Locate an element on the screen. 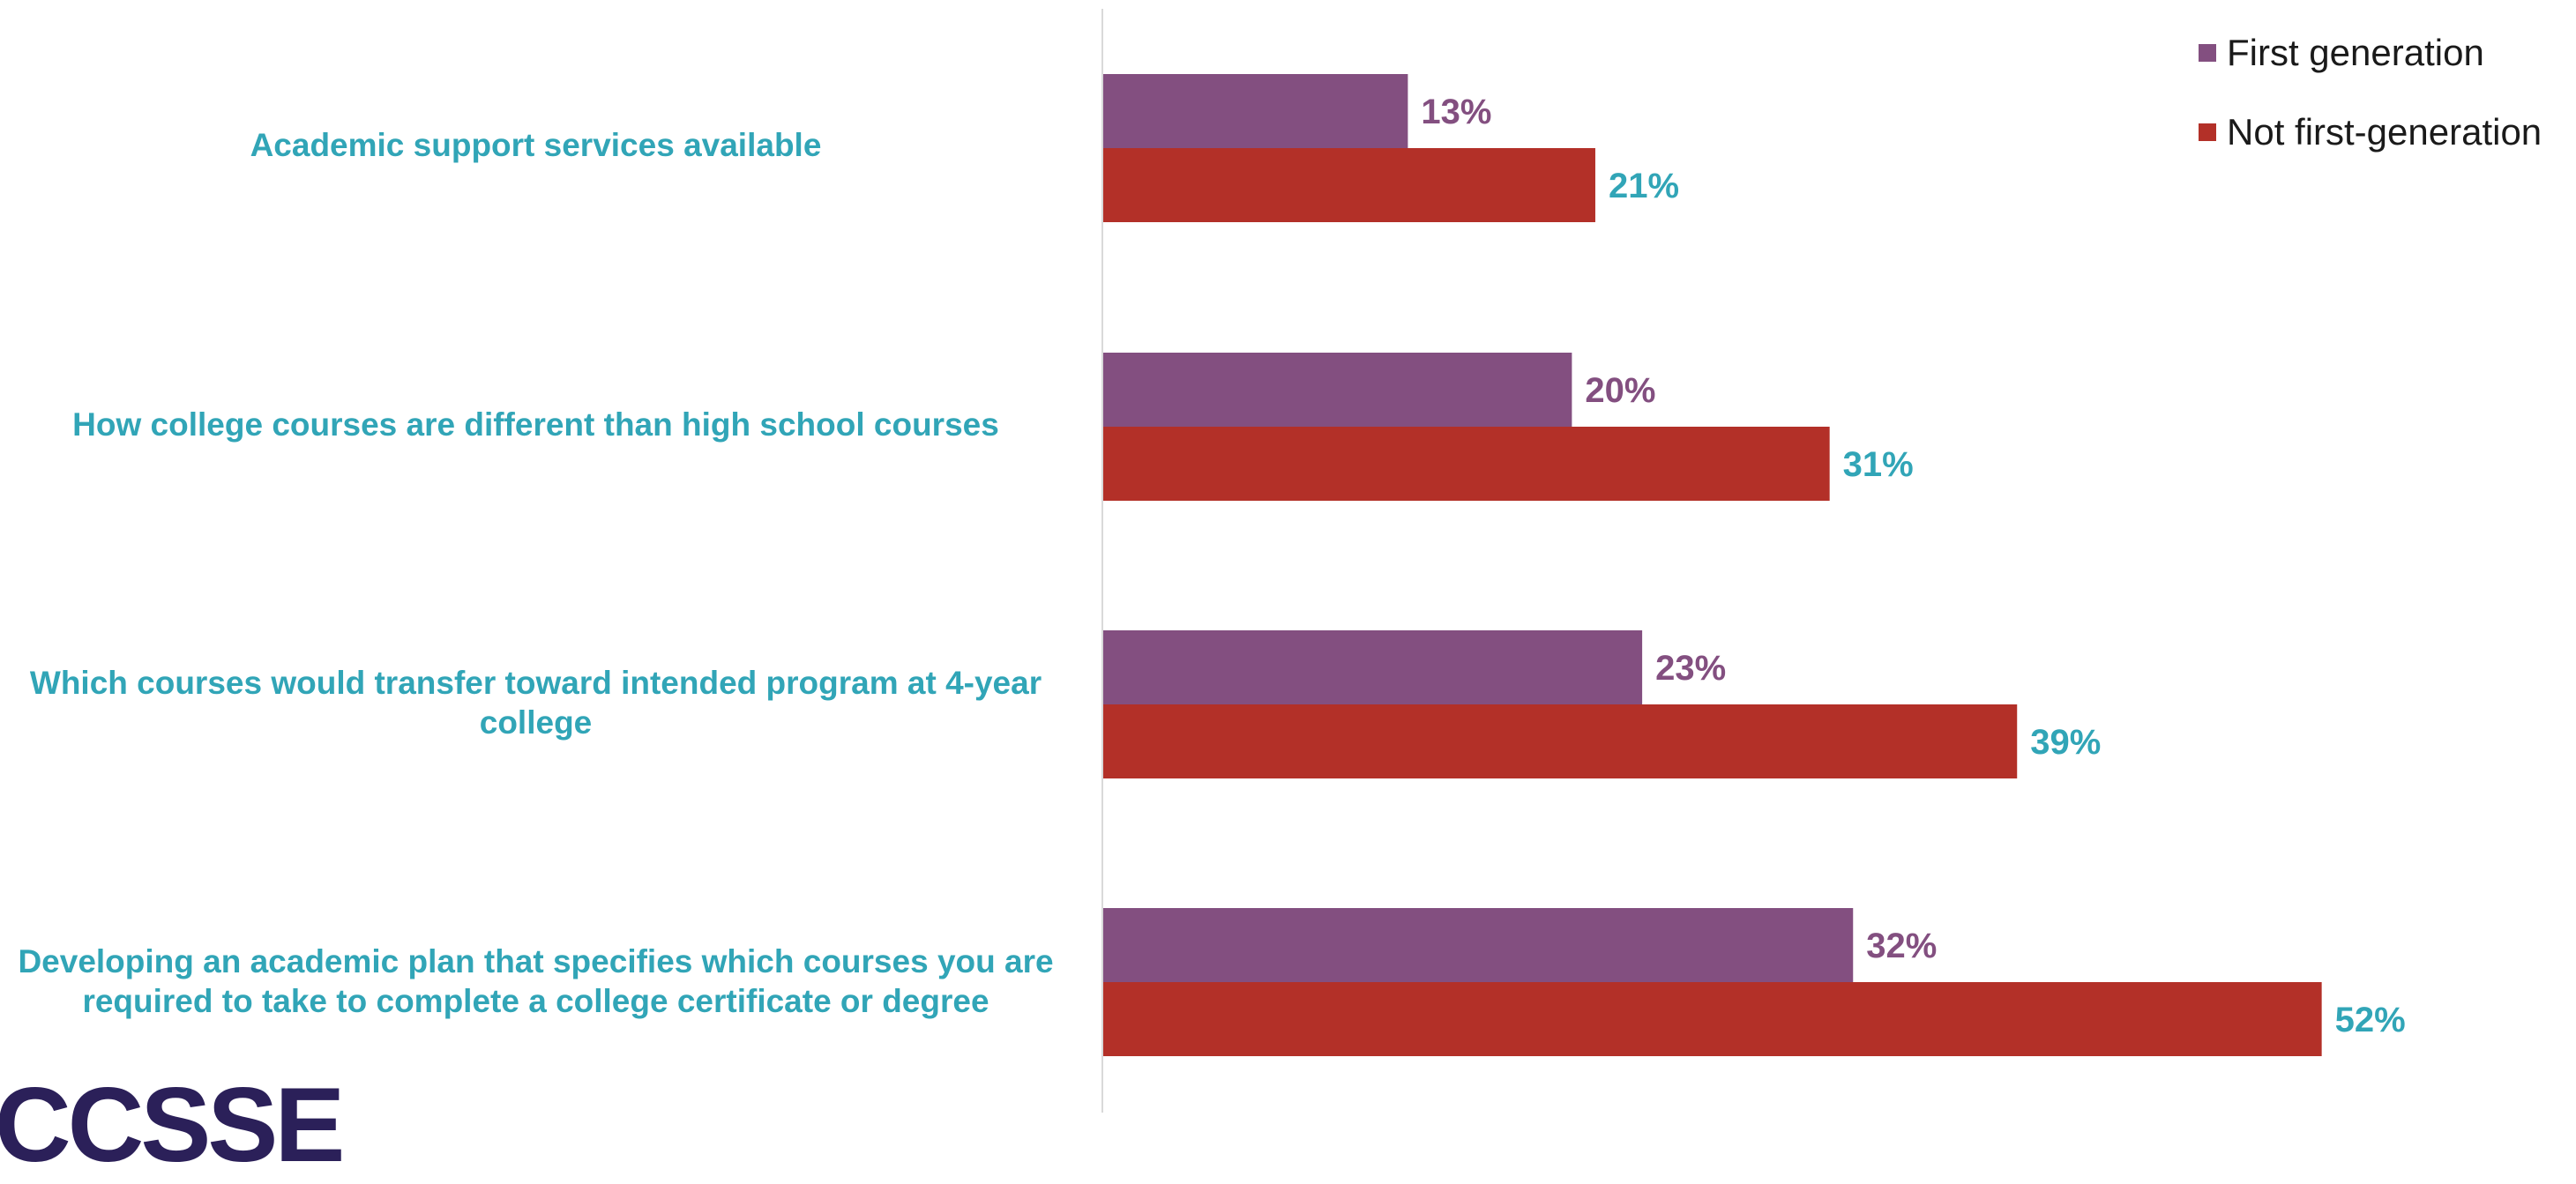 This screenshot has height=1184, width=2576. category-label-0: Academic support services available is located at coordinates (536, 145).